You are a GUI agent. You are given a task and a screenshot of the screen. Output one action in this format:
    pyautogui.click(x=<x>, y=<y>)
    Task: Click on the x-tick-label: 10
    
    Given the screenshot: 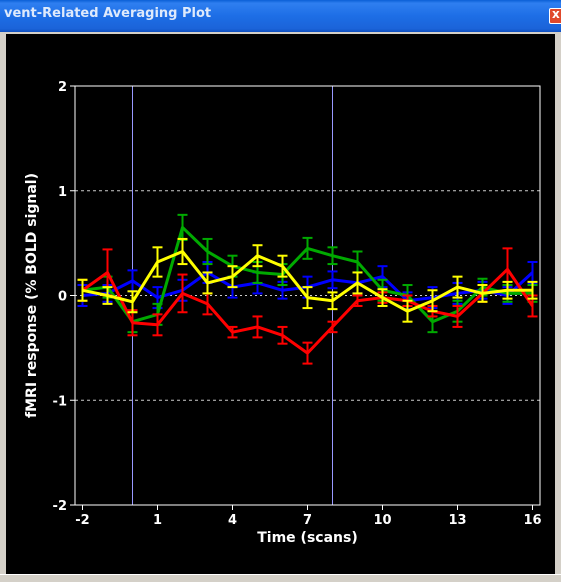 What is the action you would take?
    pyautogui.click(x=382, y=520)
    